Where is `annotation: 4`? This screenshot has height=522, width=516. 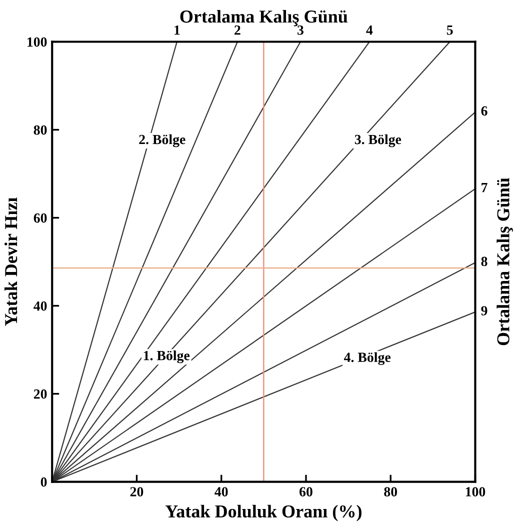 annotation: 4 is located at coordinates (369, 30).